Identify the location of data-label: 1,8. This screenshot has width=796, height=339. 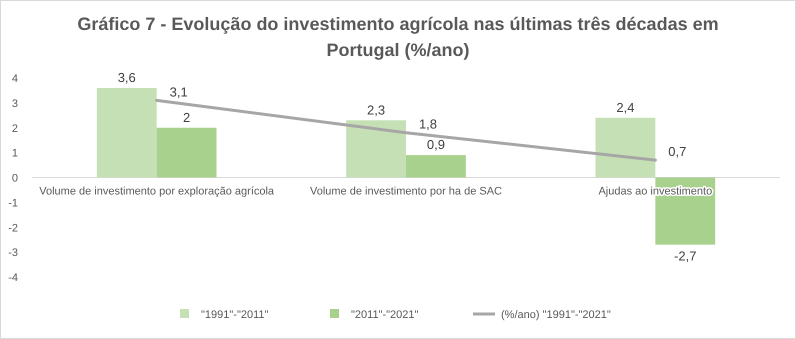
(428, 124).